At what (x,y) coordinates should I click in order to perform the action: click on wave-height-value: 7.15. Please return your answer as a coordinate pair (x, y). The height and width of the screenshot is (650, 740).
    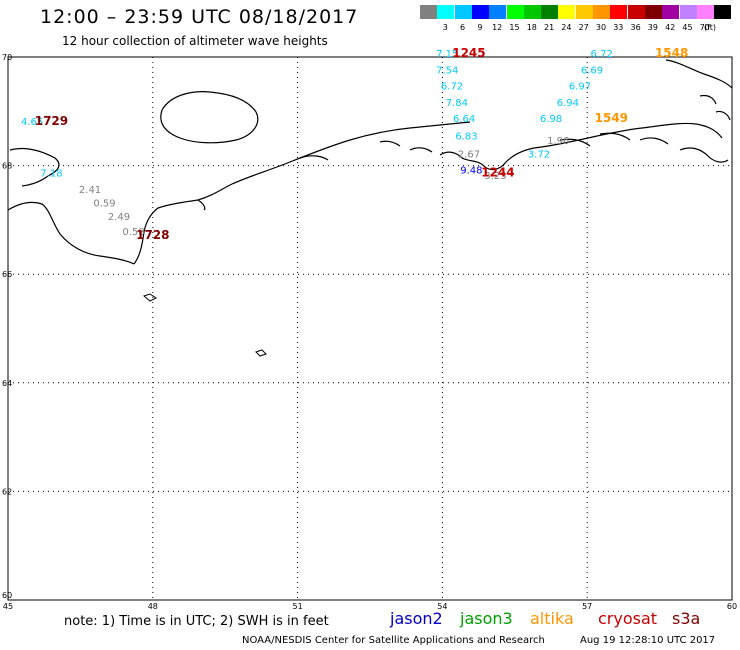
    Looking at the image, I should click on (447, 54).